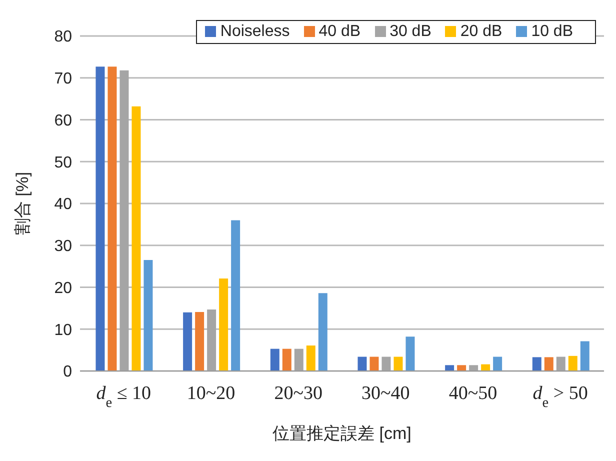  Describe the element at coordinates (63, 247) in the screenshot. I see `y-tick-label: 30` at that location.